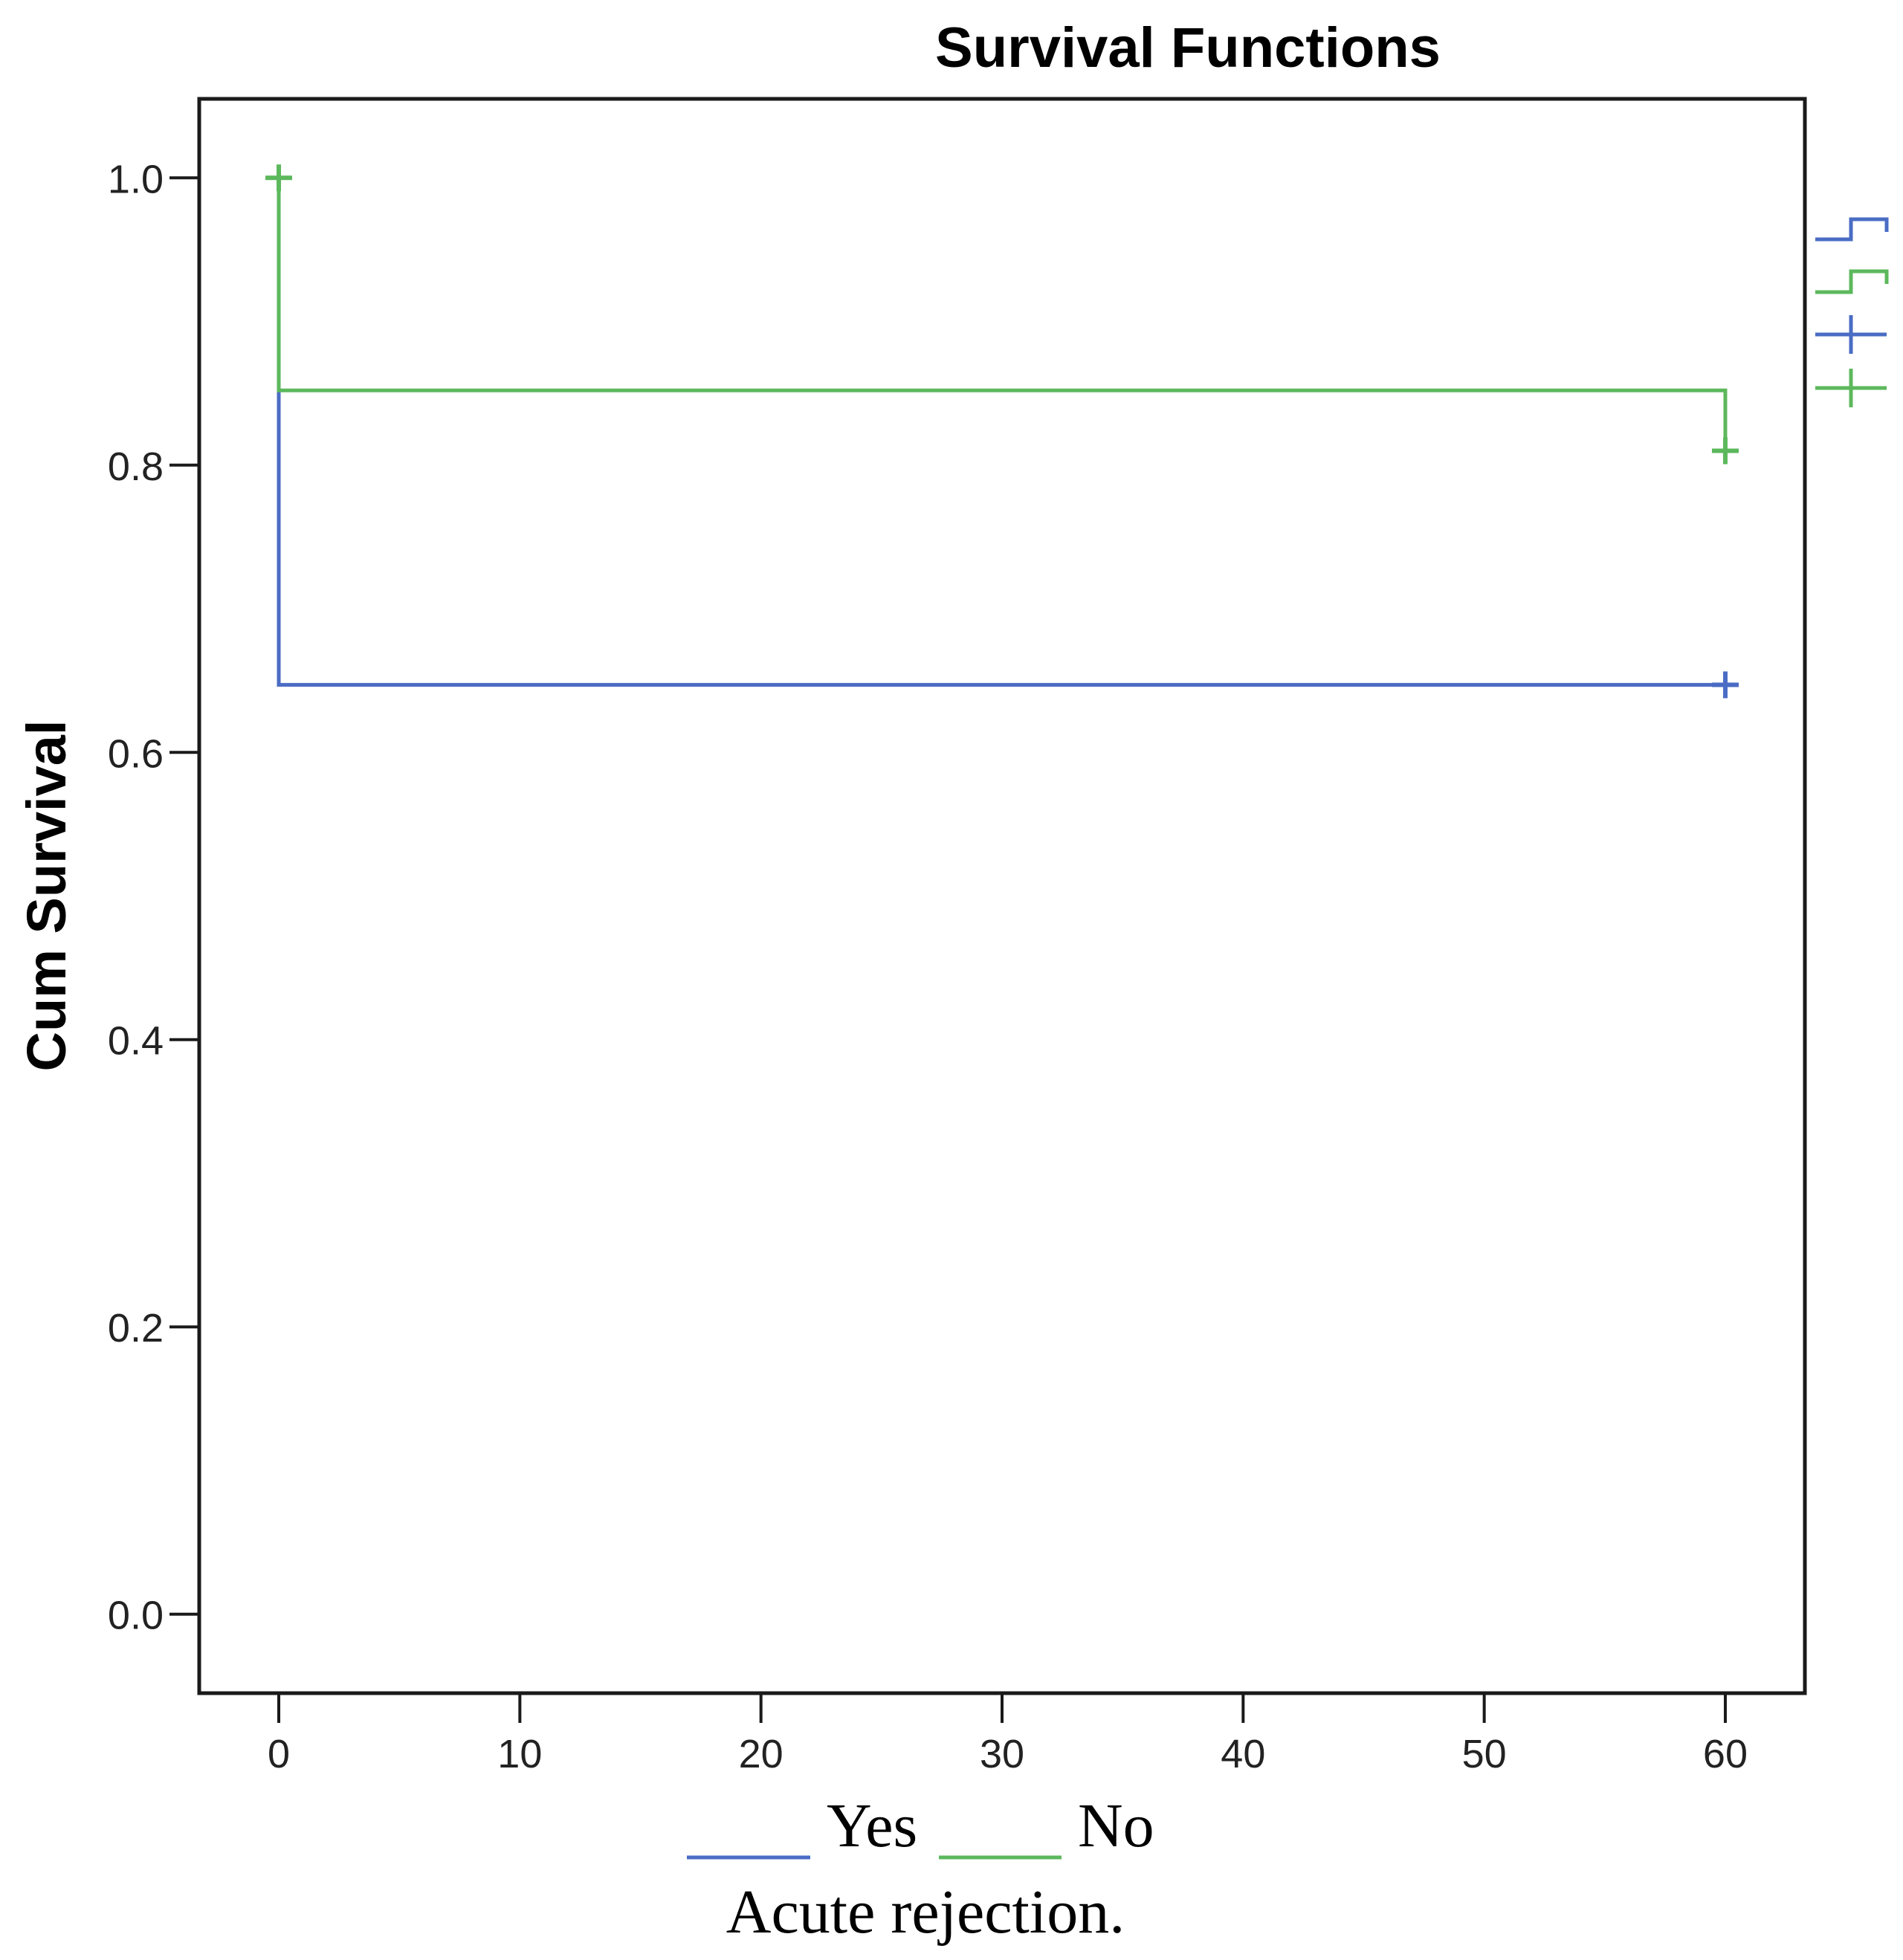  I want to click on x-tick-label: 10, so click(519, 1754).